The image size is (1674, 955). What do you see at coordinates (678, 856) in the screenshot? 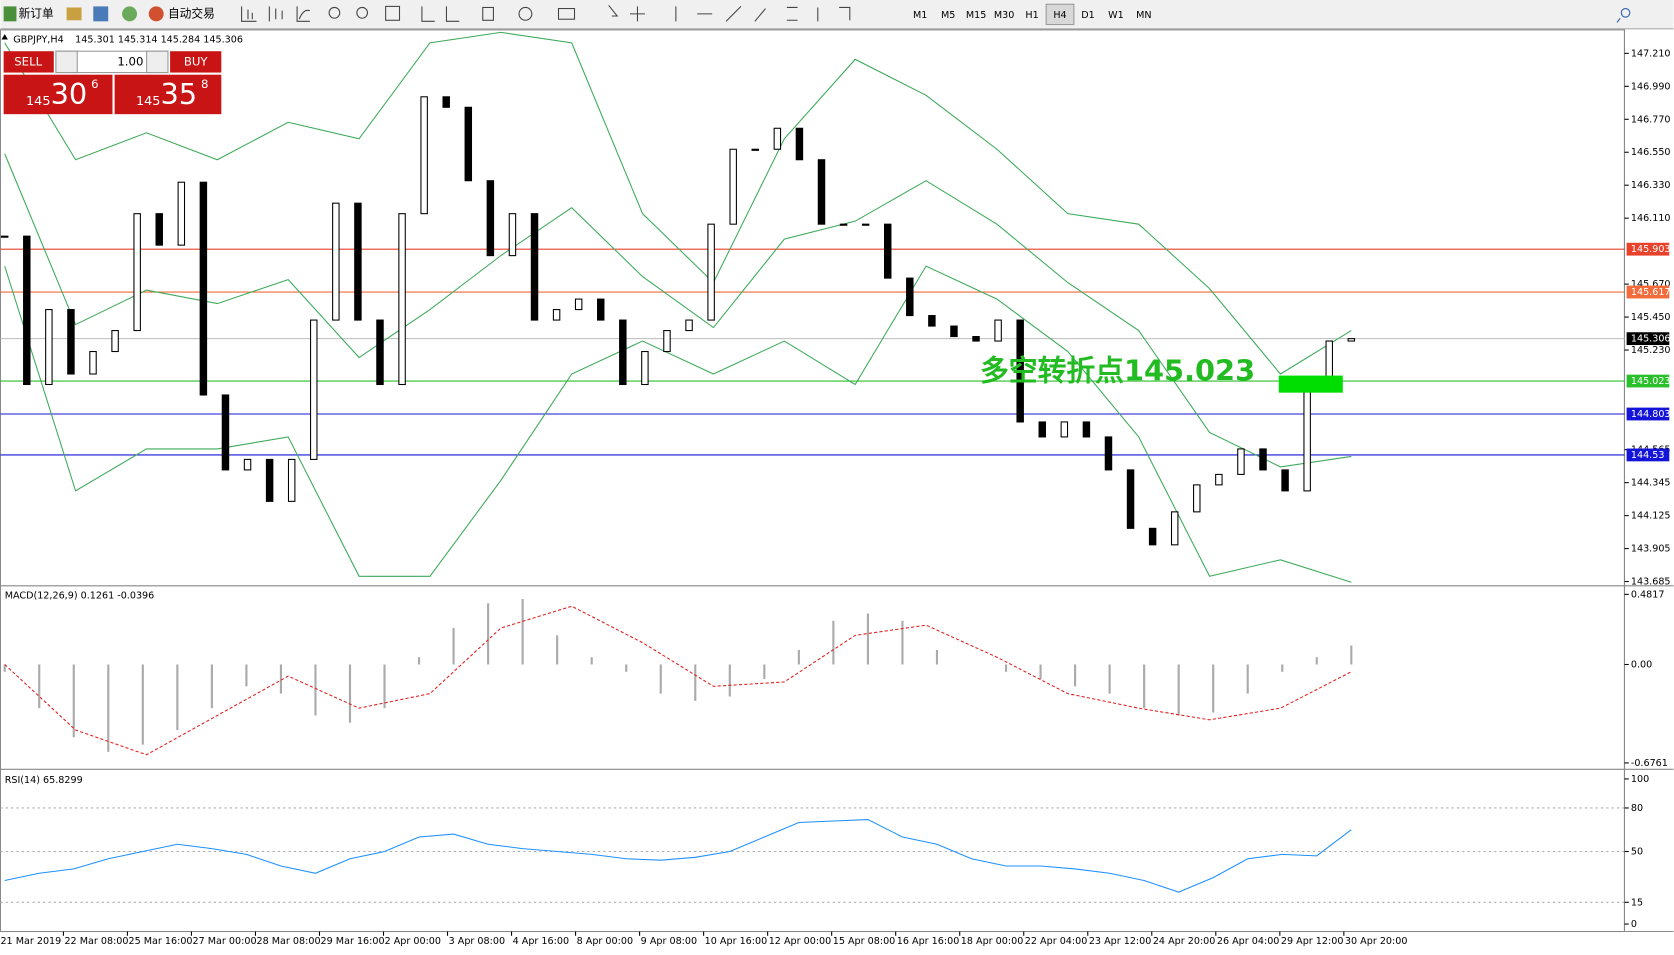
I see `rsi-line` at bounding box center [678, 856].